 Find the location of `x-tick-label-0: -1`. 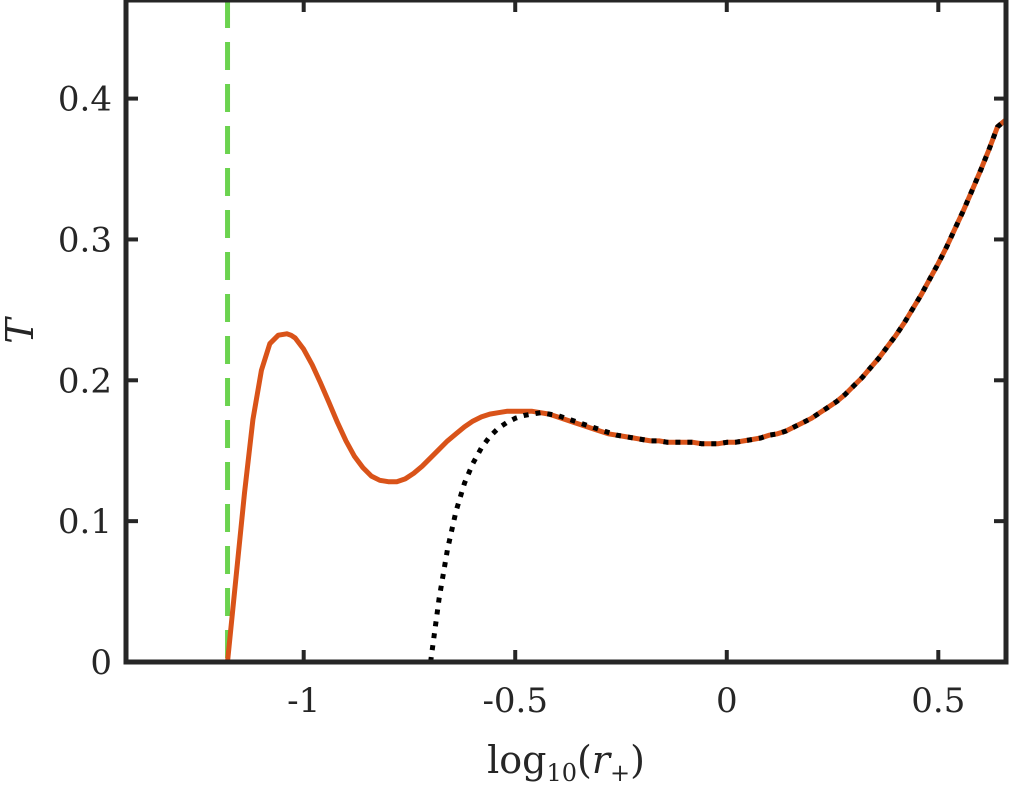

x-tick-label-0: -1 is located at coordinates (303, 701).